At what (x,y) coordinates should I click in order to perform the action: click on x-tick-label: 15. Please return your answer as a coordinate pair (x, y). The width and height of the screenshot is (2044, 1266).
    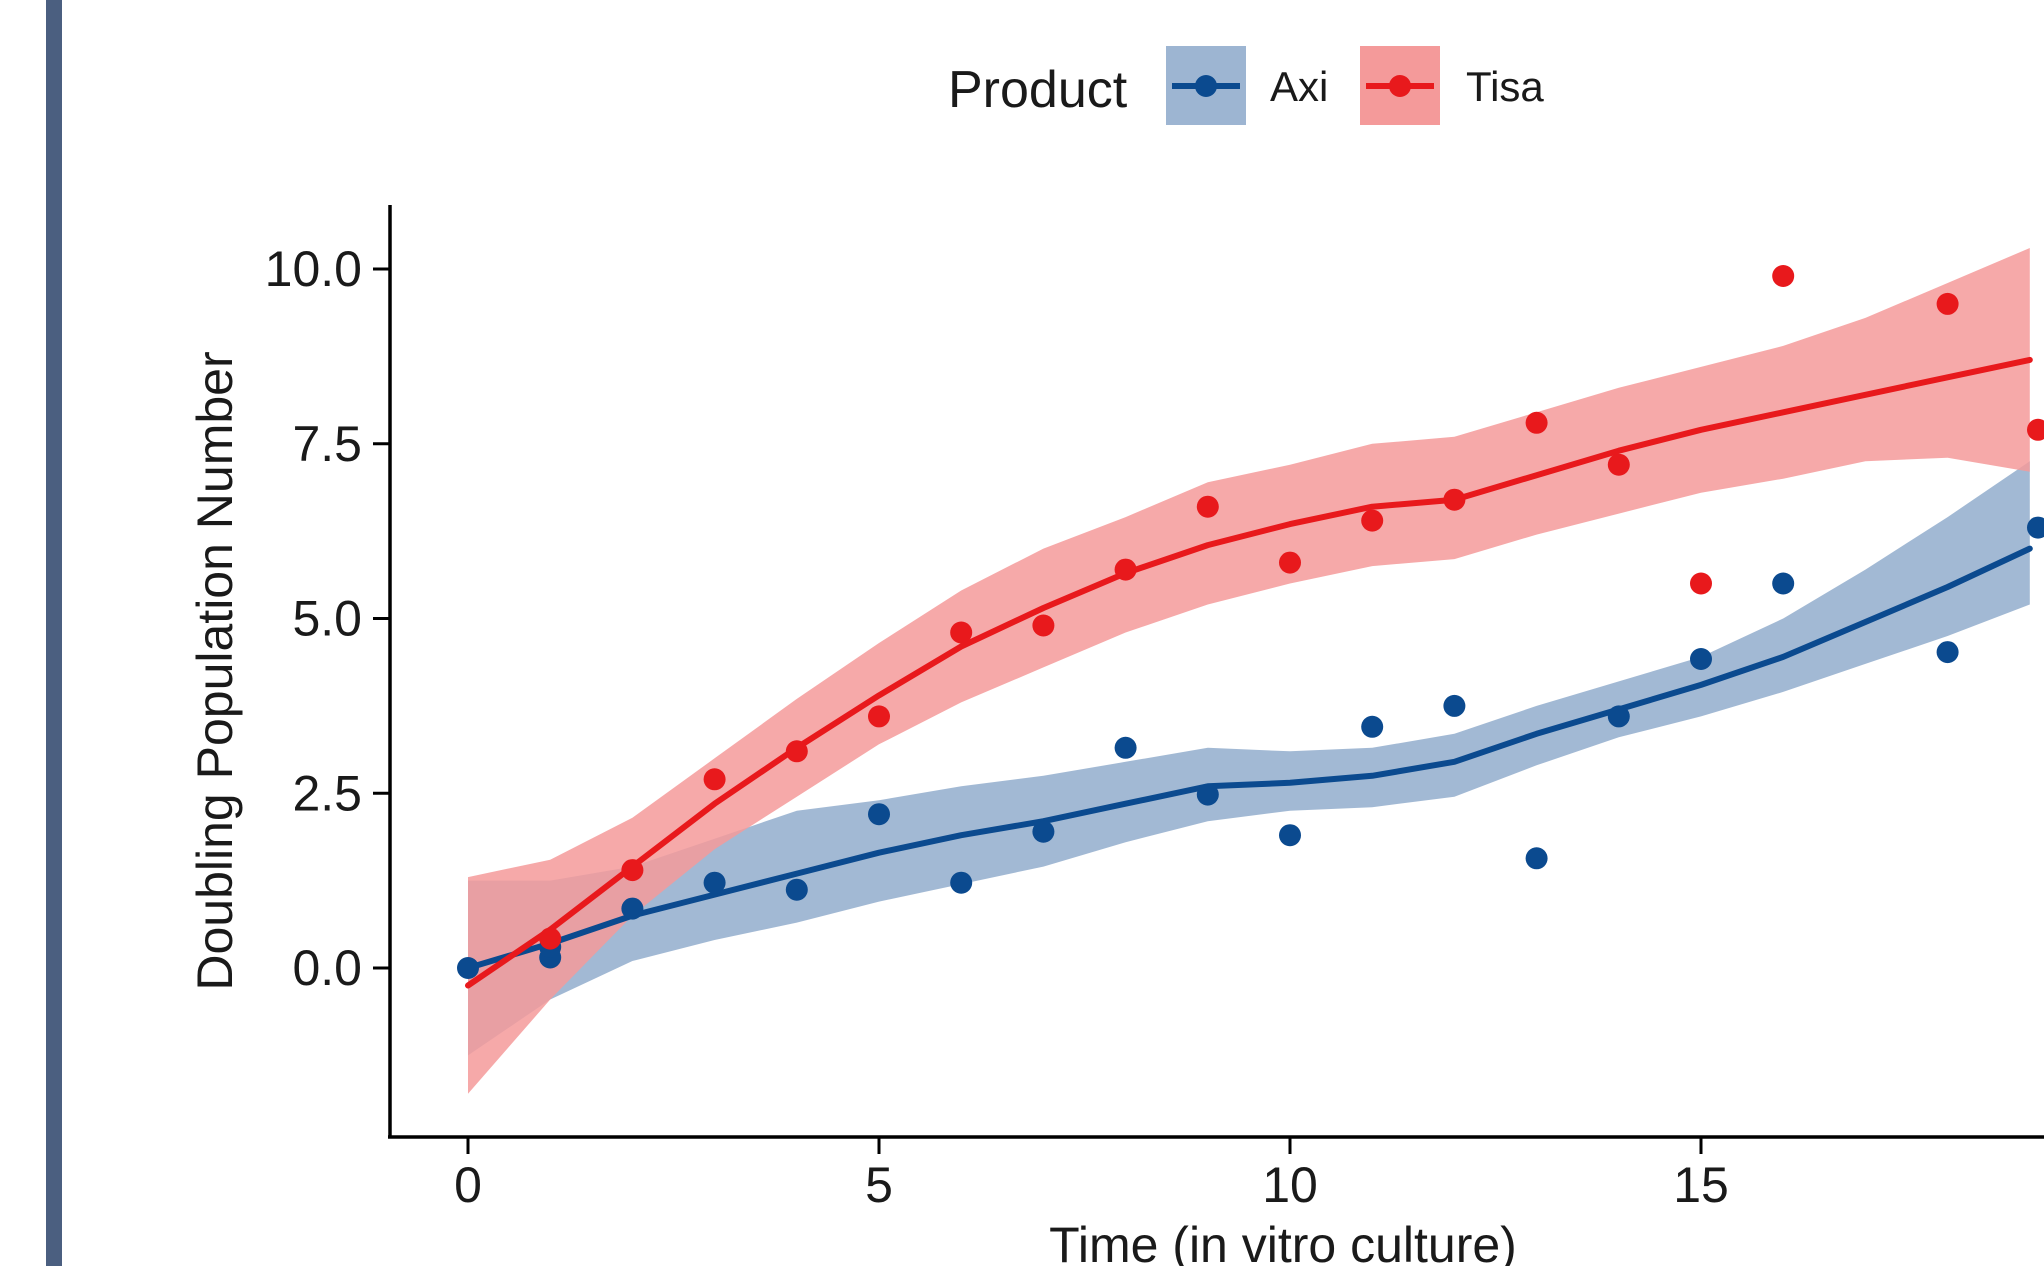
    Looking at the image, I should click on (1701, 1185).